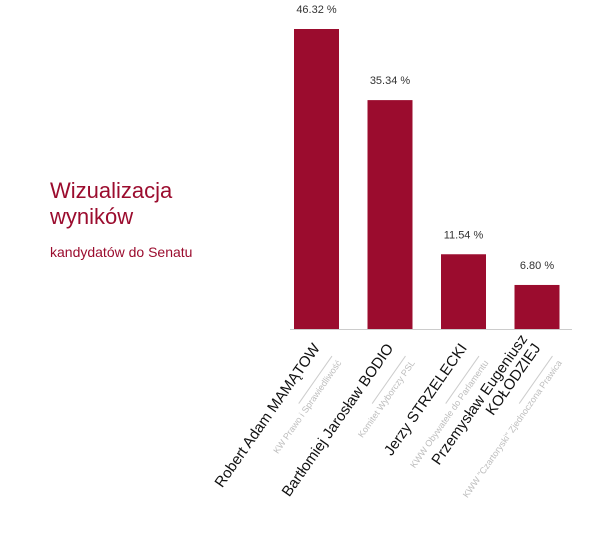 The image size is (607, 535). Describe the element at coordinates (537, 266) in the screenshot. I see `value-label-4: 6.80 %` at that location.